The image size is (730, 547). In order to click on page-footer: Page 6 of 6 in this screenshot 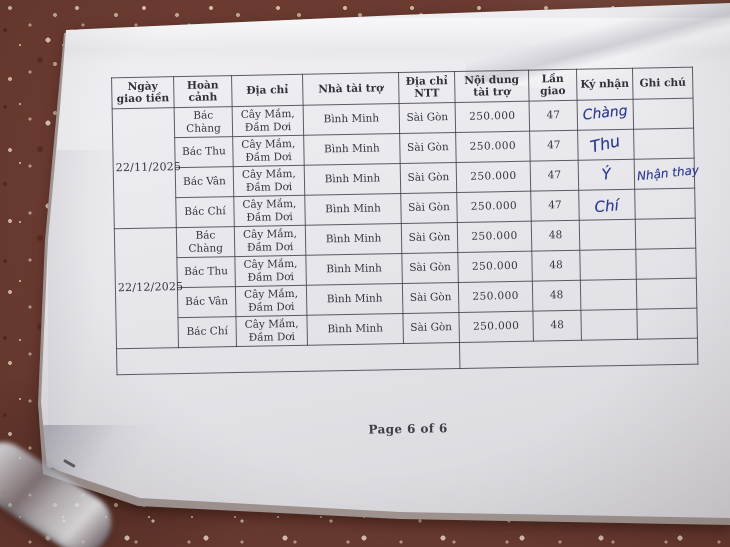, I will do `click(408, 429)`.